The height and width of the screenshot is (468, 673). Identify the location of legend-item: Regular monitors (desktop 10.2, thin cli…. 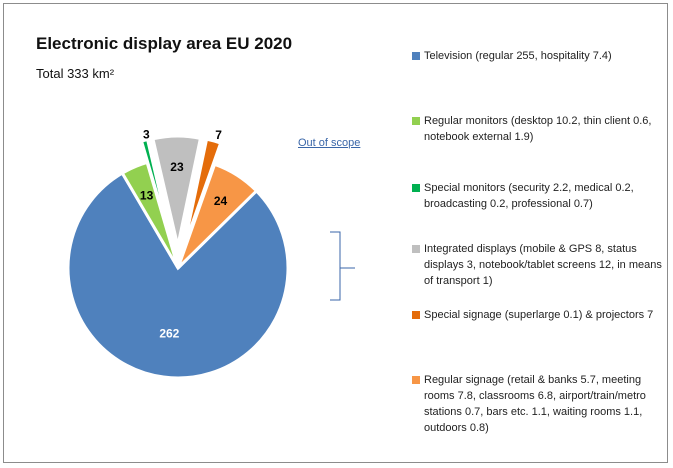
(538, 129).